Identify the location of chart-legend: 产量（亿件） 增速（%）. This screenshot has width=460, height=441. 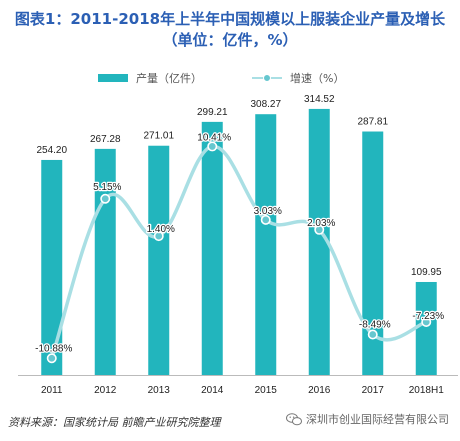
(230, 78).